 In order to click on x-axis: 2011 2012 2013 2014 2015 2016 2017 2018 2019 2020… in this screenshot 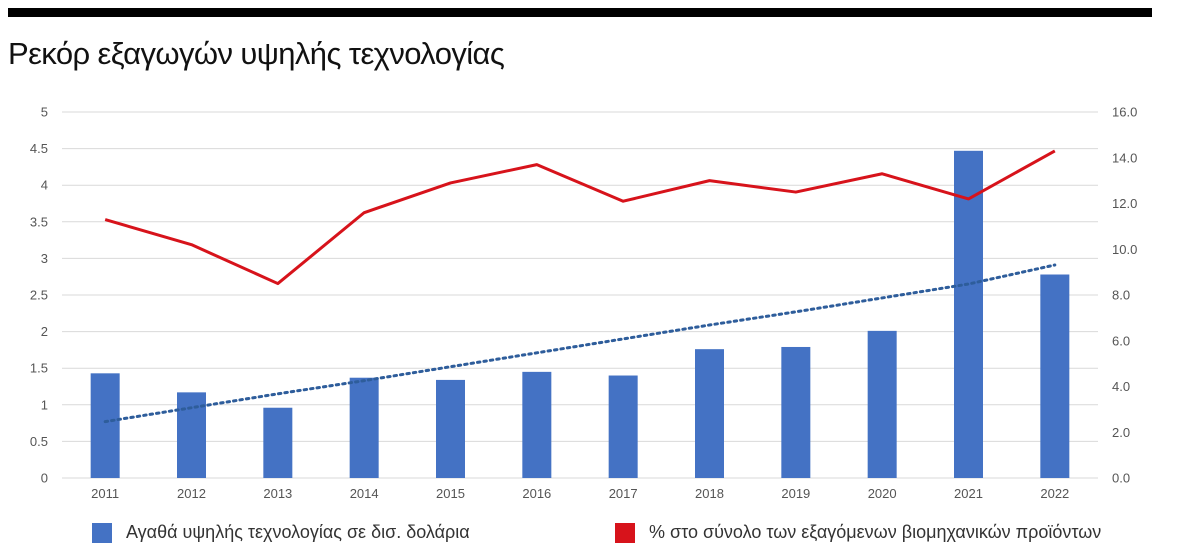, I will do `click(580, 493)`.